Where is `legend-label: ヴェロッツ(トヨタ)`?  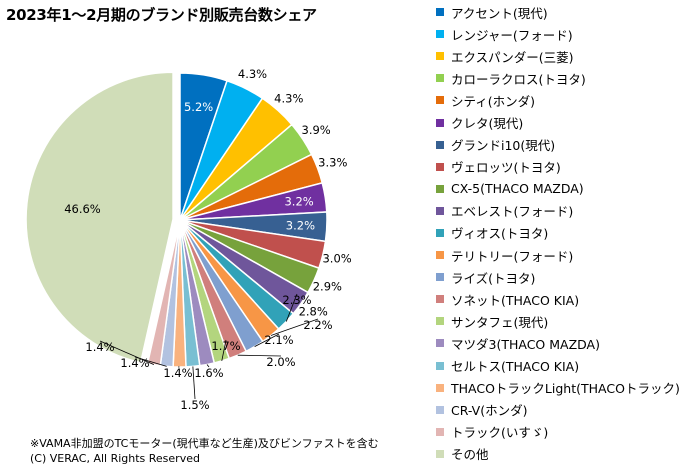
legend-label: ヴェロッツ(トヨタ) is located at coordinates (506, 168).